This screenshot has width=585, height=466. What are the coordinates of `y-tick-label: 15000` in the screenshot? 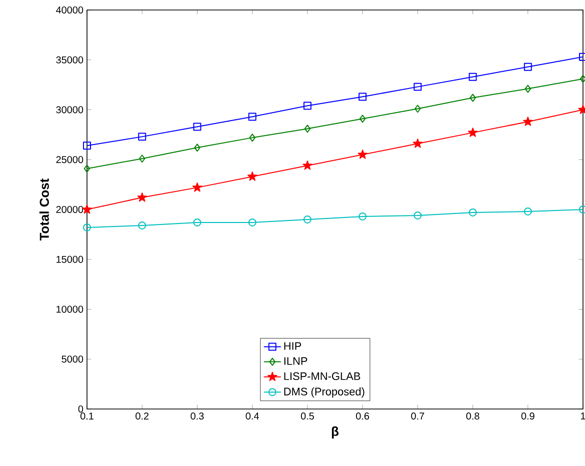 It's located at (70, 259).